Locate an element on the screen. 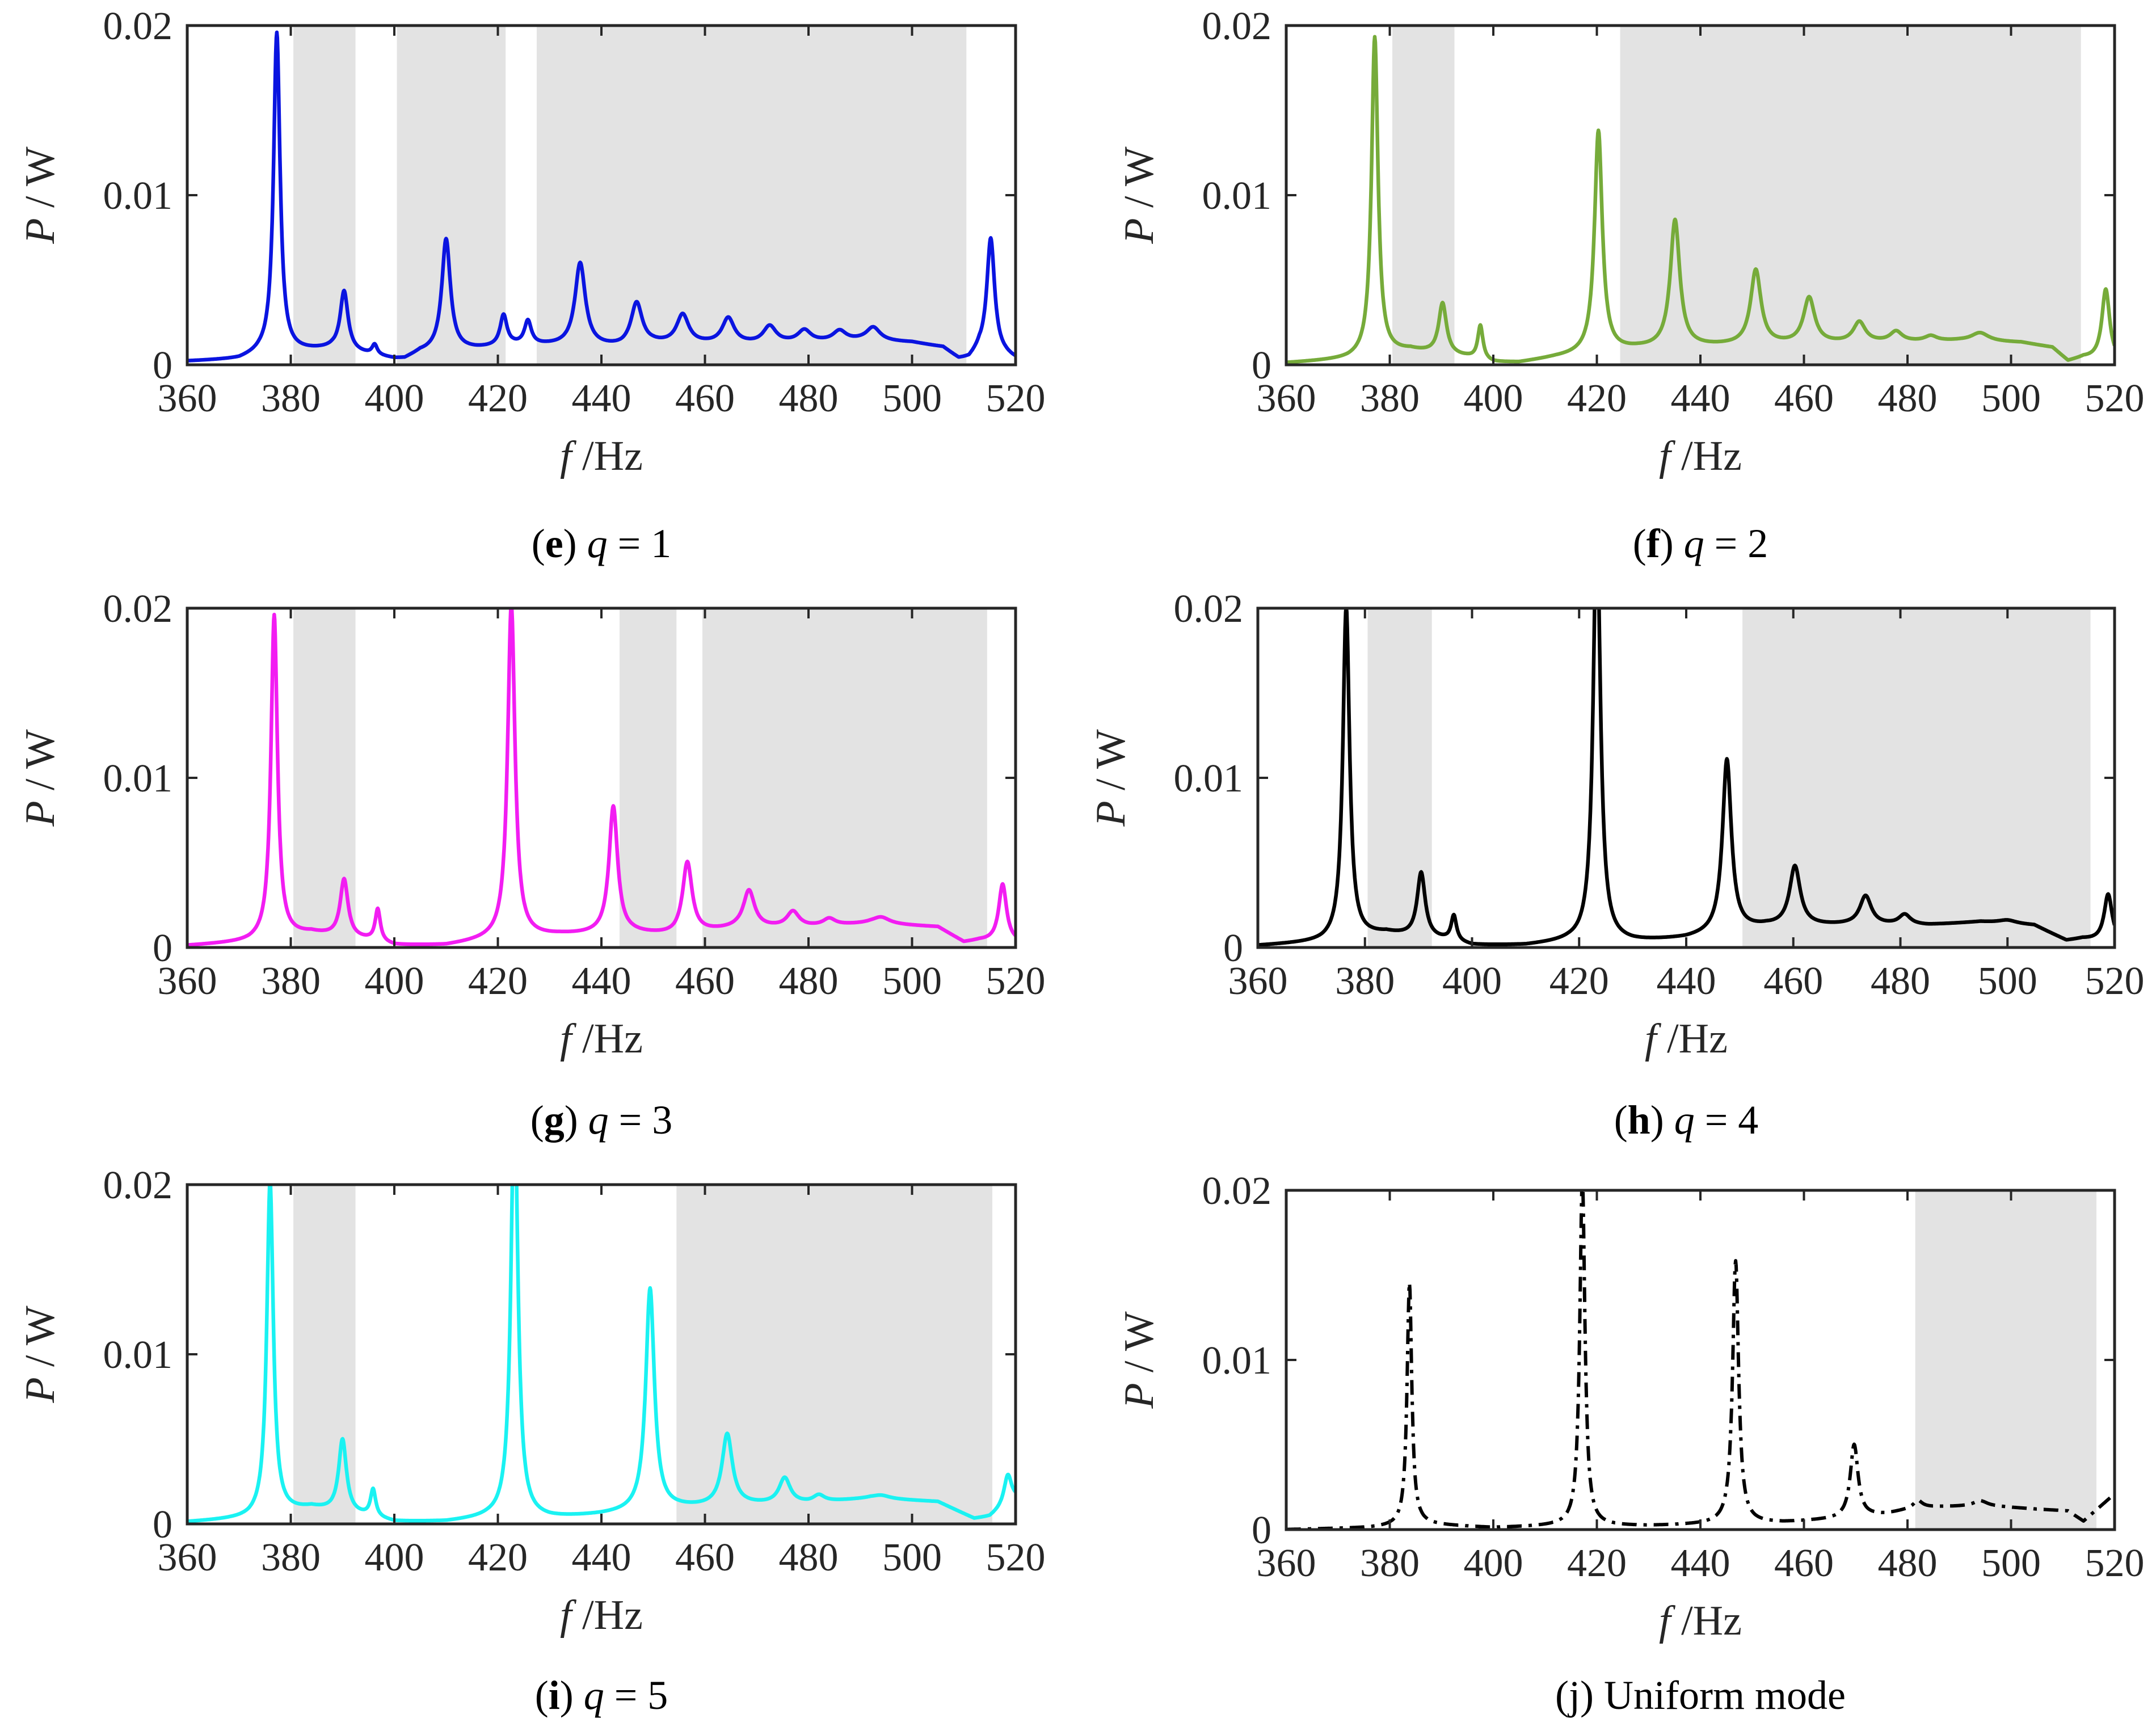  subplot-caption: (i) q = 5 is located at coordinates (602, 1695).